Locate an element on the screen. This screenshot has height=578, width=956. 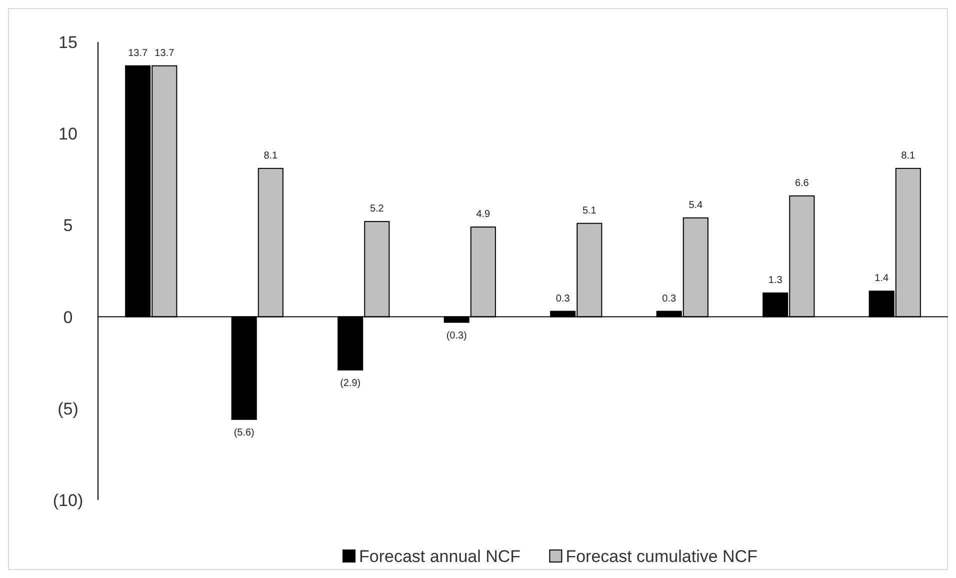
data-label: 6.6 is located at coordinates (802, 183).